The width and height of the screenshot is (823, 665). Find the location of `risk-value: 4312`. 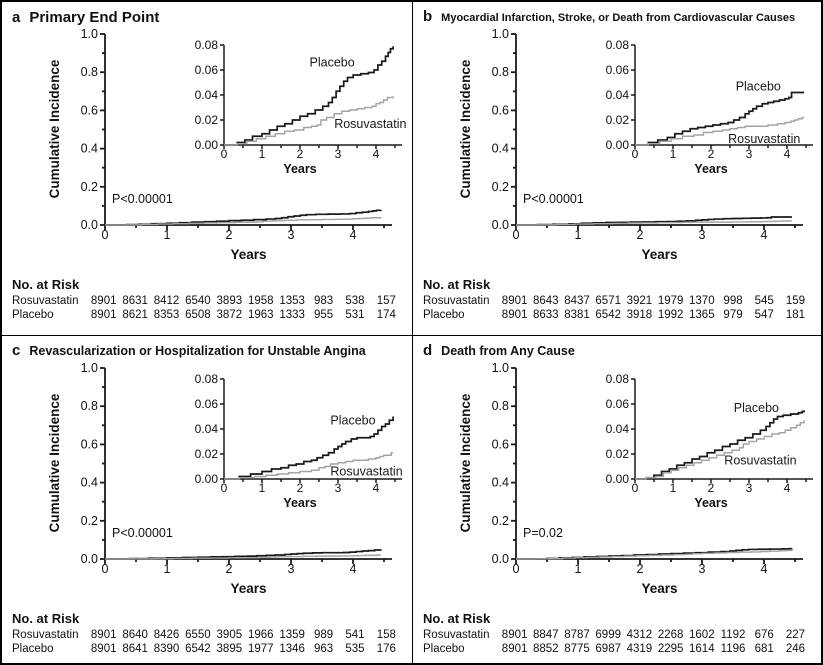

risk-value: 4312 is located at coordinates (639, 635).